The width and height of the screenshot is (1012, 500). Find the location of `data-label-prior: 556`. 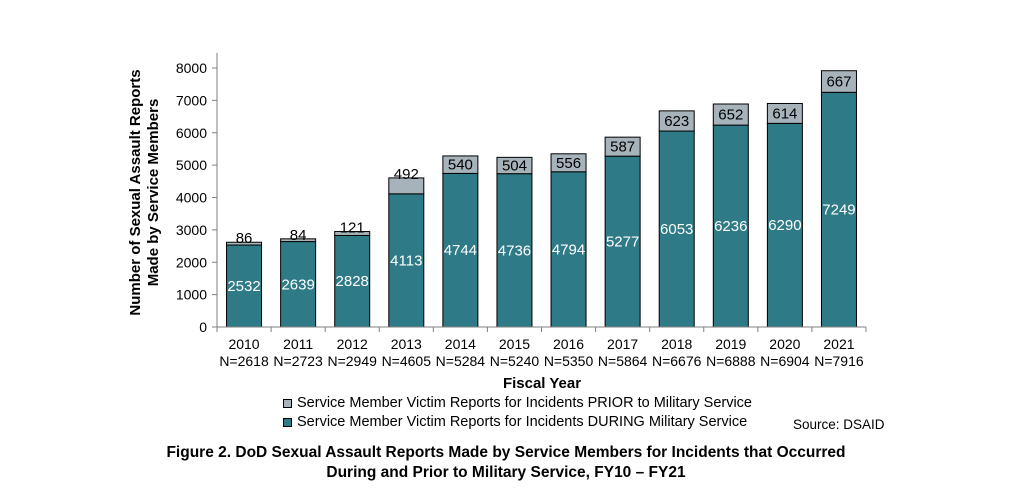

data-label-prior: 556 is located at coordinates (568, 163).